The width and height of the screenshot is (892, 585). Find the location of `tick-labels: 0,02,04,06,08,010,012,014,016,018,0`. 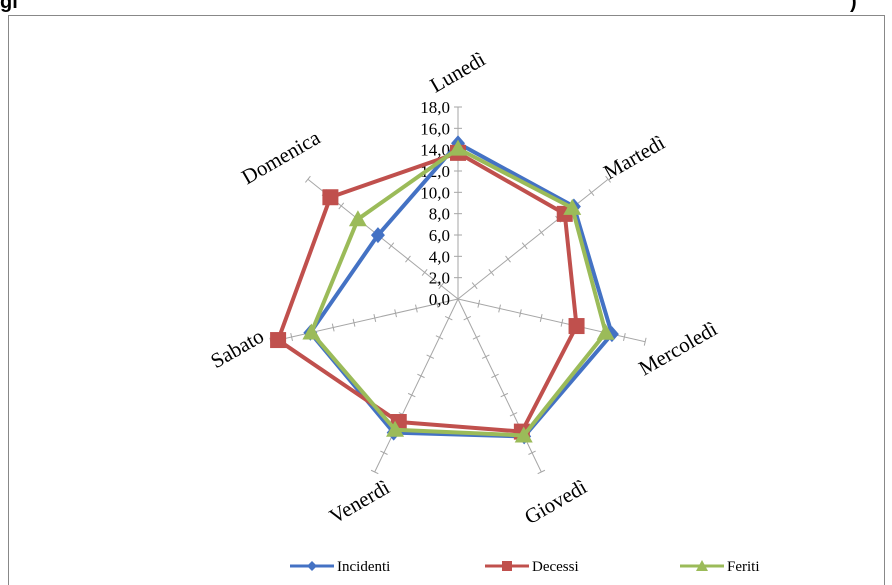

tick-labels: 0,02,04,06,08,010,012,014,016,018,0 is located at coordinates (435, 203).